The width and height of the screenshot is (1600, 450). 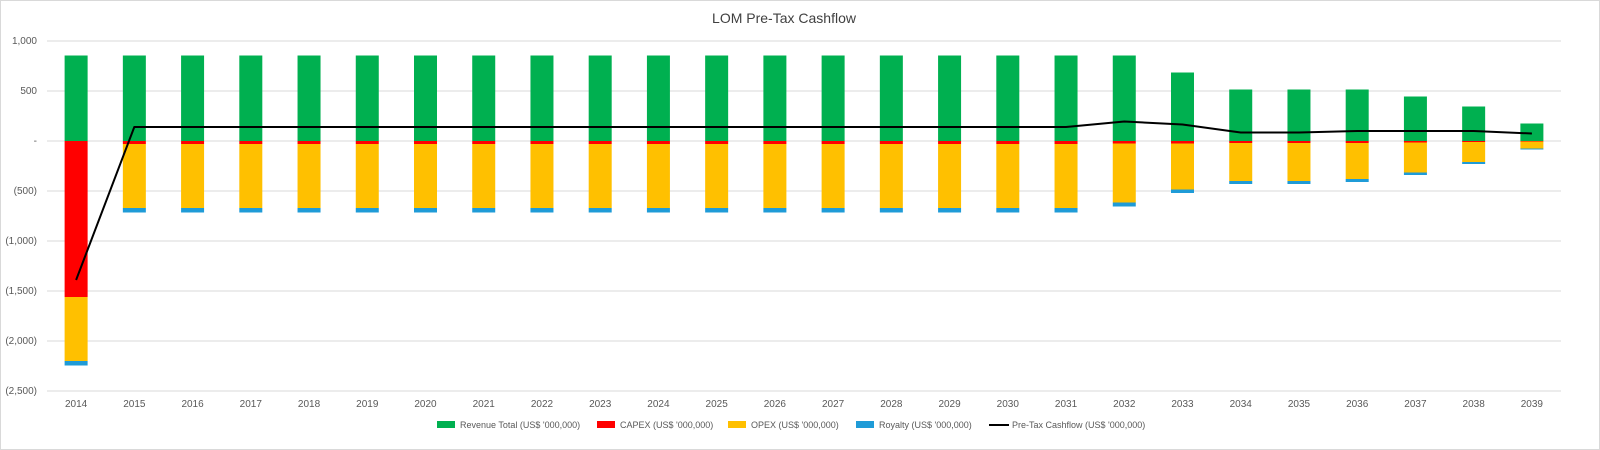 What do you see at coordinates (251, 404) in the screenshot?
I see `x-tick-label: 2017` at bounding box center [251, 404].